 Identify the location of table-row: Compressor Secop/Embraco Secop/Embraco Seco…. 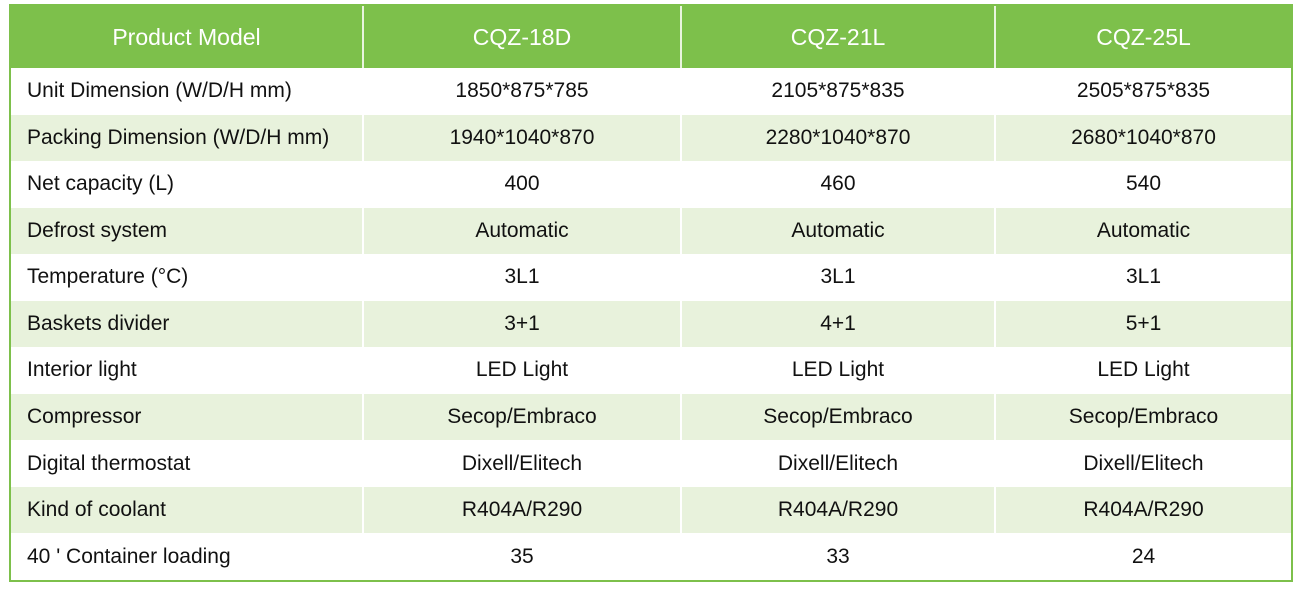
(651, 417).